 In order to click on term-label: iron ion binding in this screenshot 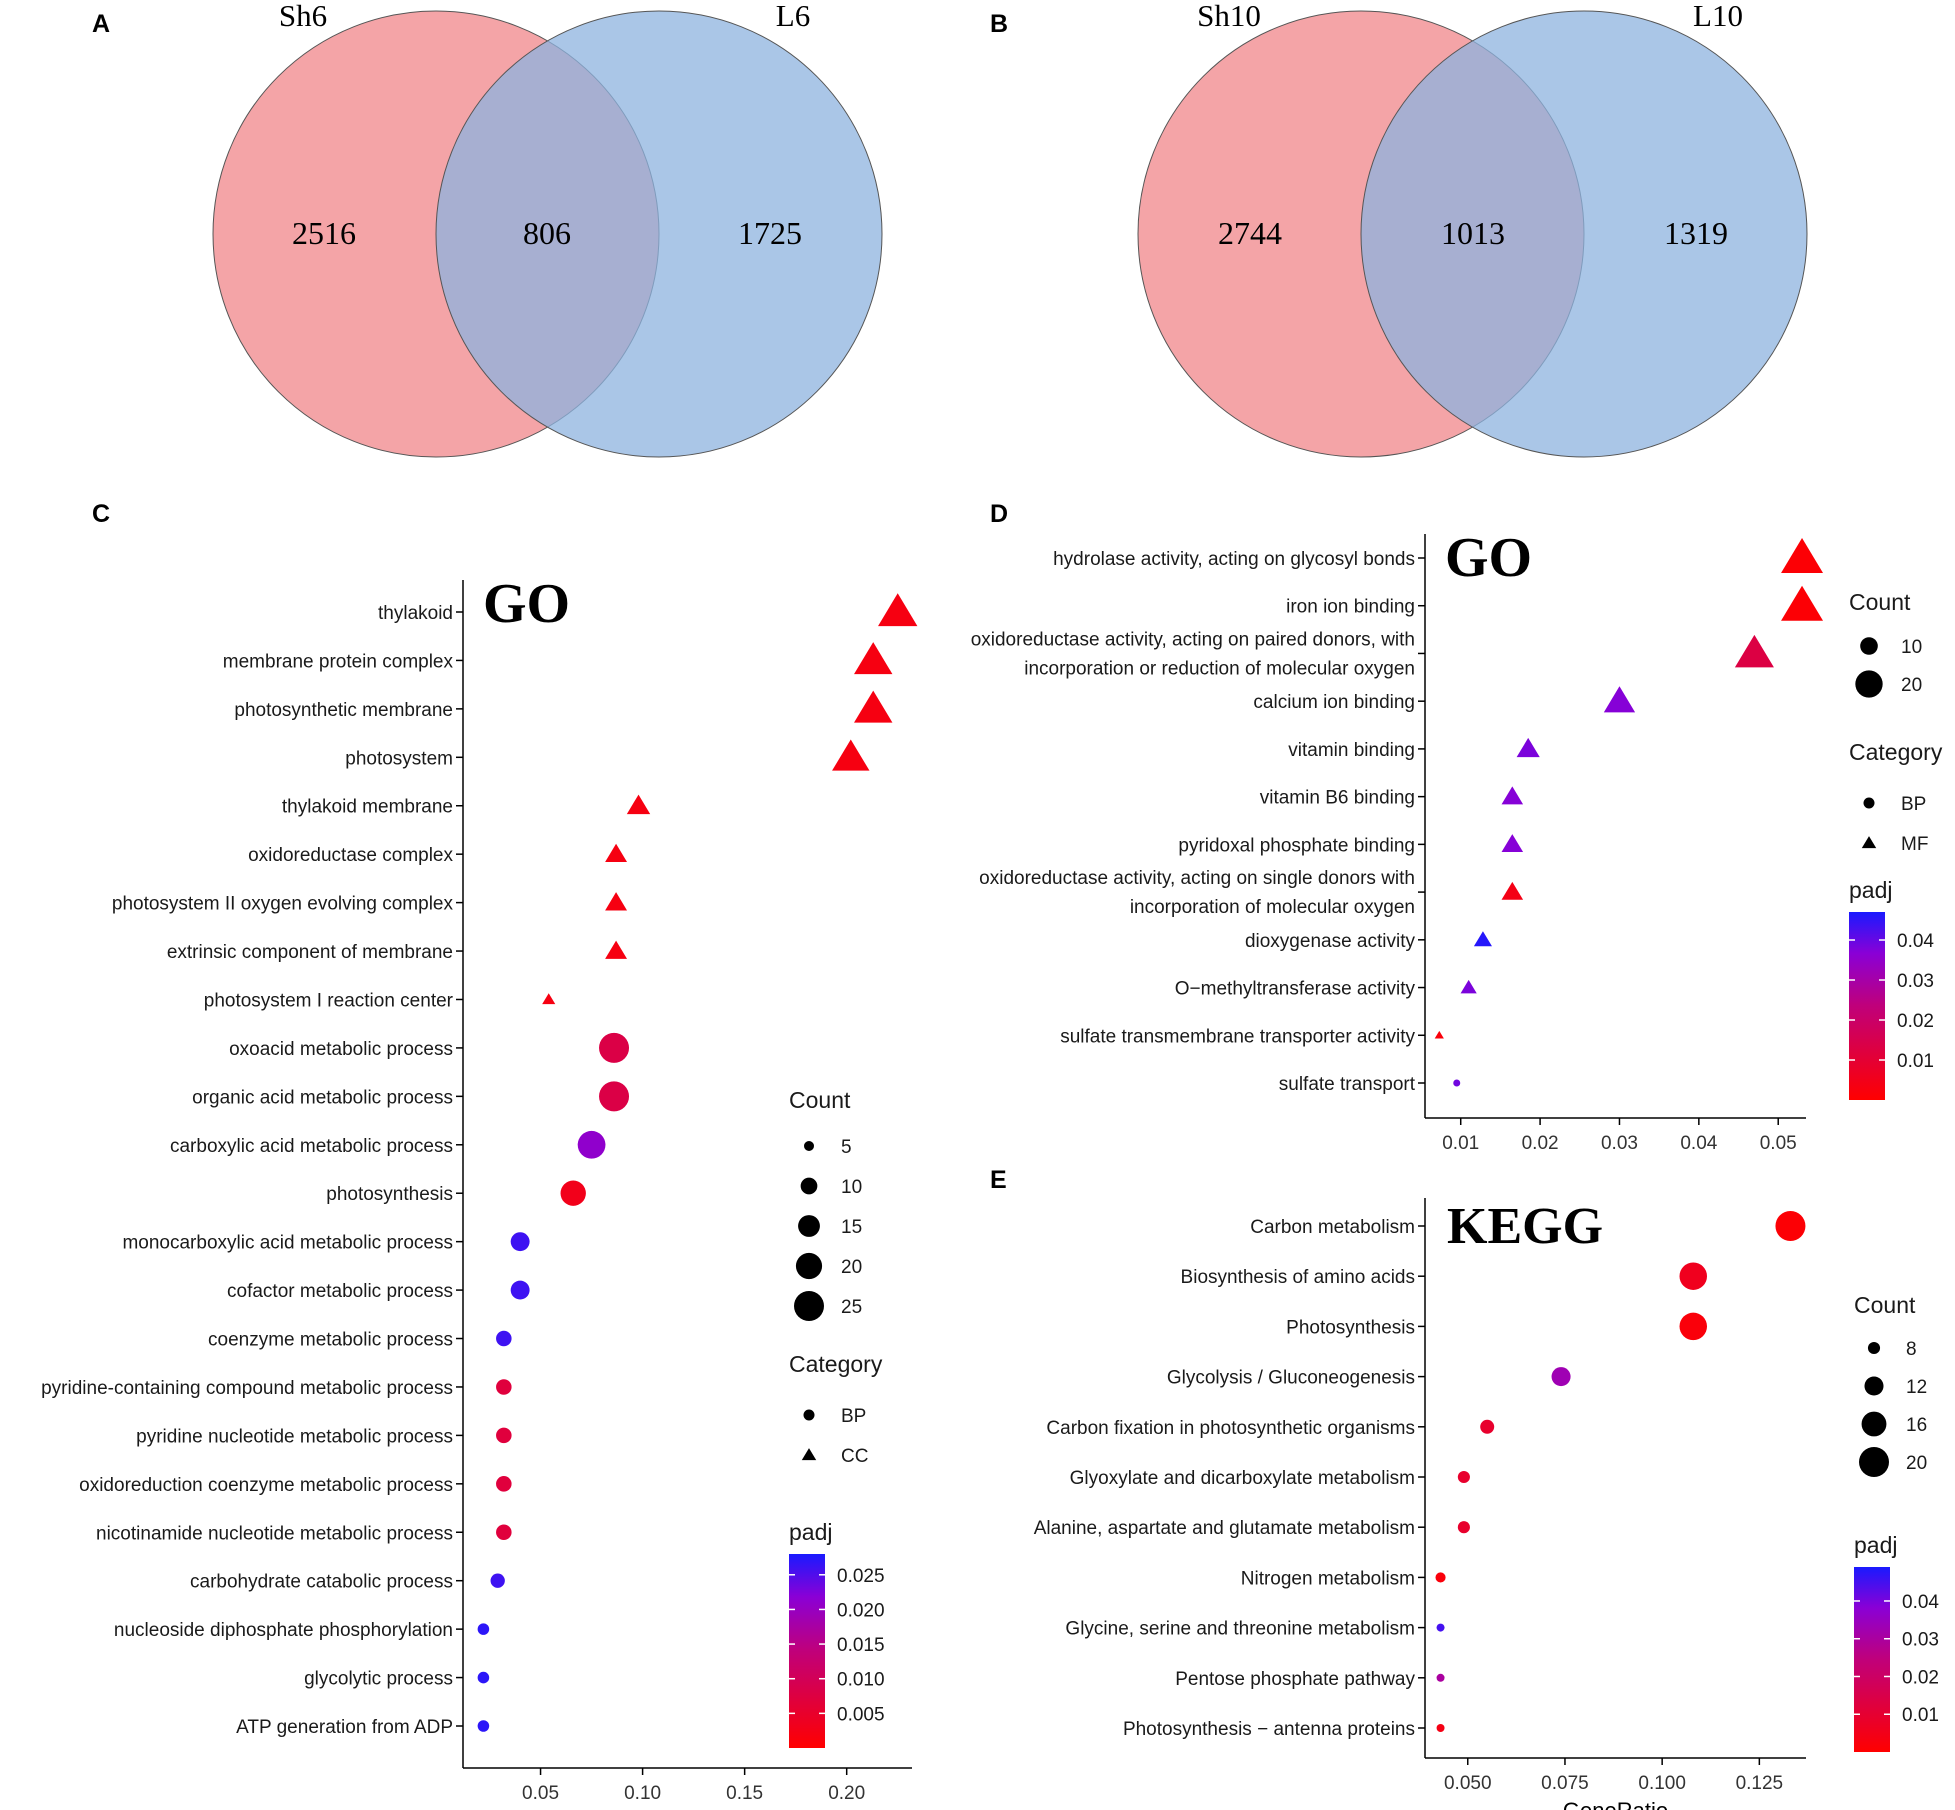, I will do `click(1350, 607)`.